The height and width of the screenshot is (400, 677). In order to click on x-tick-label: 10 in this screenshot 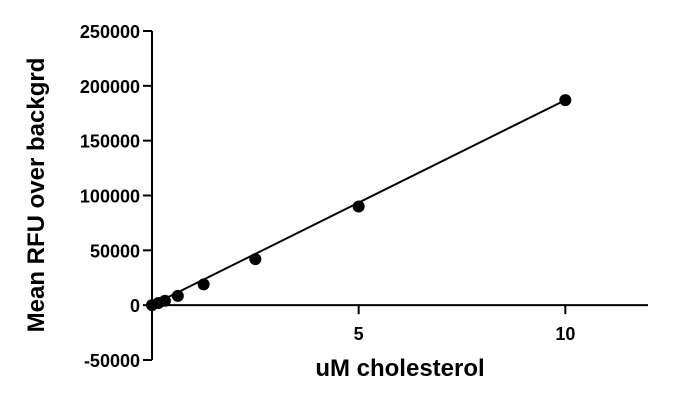, I will do `click(565, 334)`.